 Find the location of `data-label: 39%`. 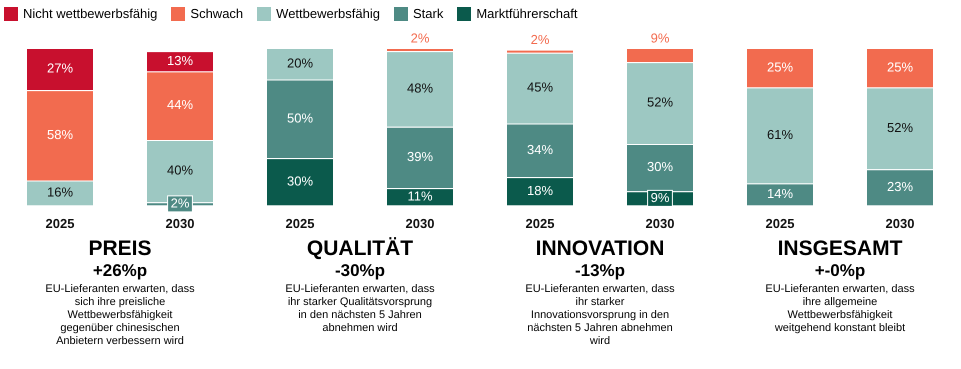

data-label: 39% is located at coordinates (420, 156).